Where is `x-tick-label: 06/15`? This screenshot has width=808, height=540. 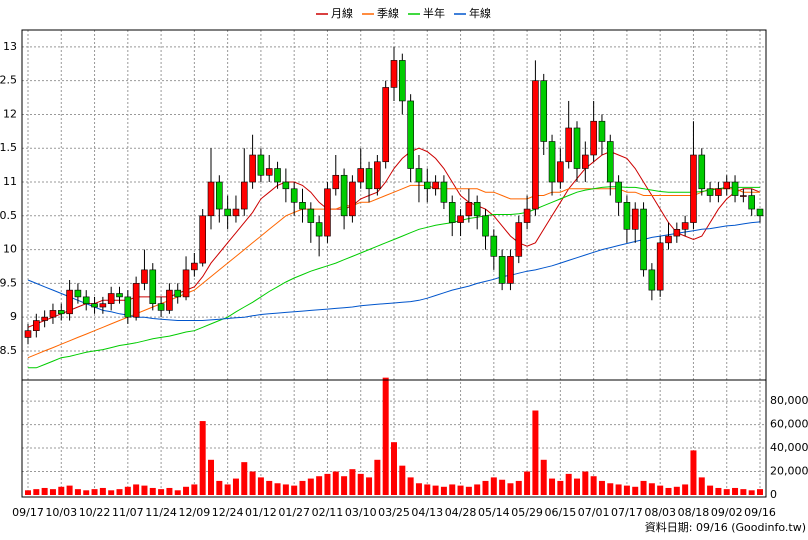 x-tick-label: 06/15 is located at coordinates (561, 512).